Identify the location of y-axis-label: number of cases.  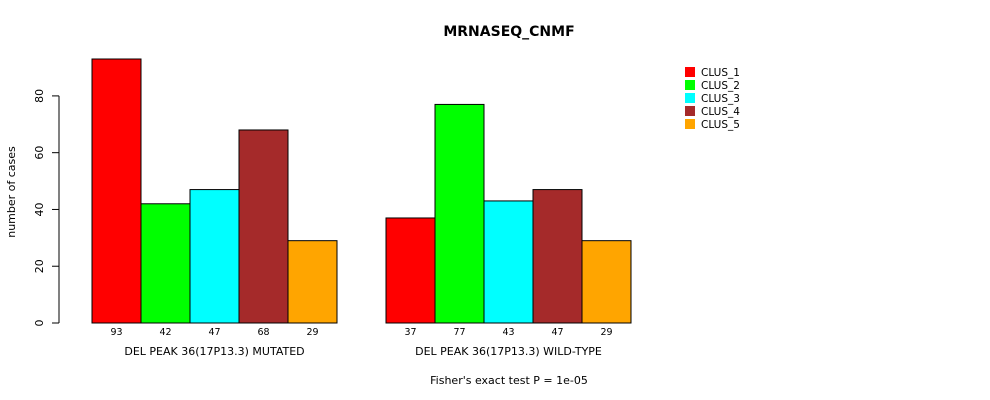
(11, 192).